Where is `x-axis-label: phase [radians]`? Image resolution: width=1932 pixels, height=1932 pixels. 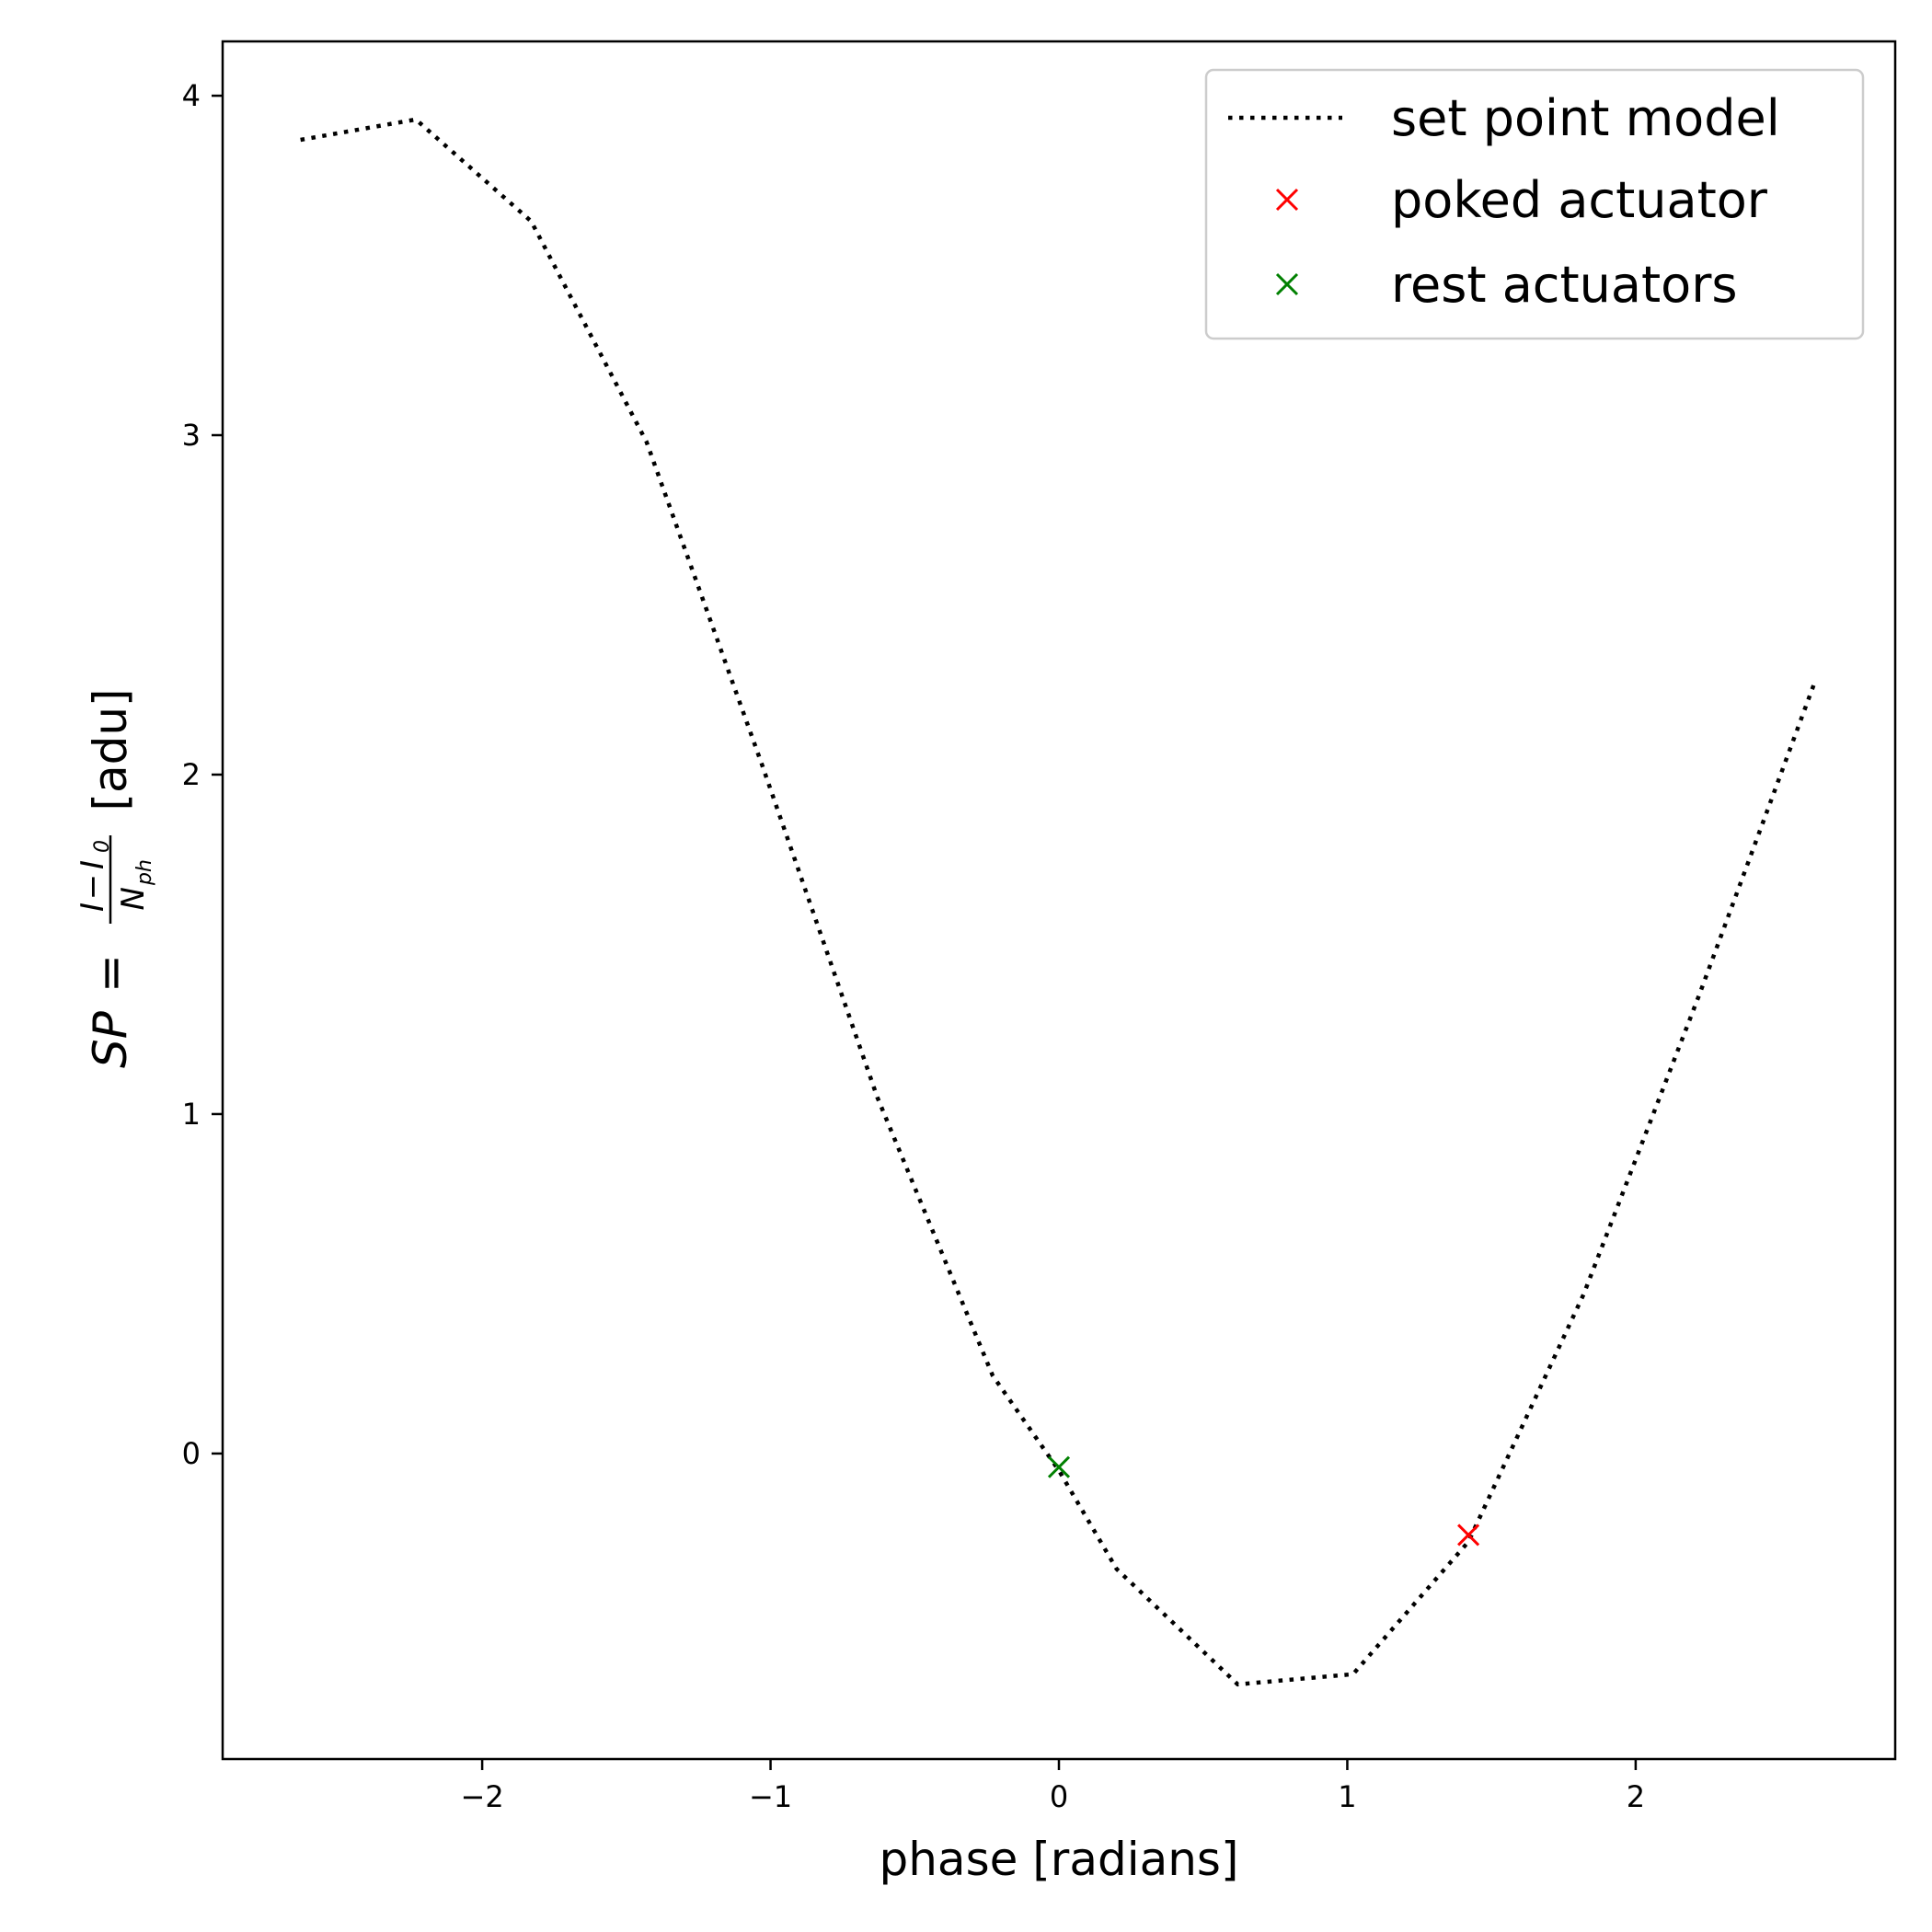 x-axis-label: phase [radians] is located at coordinates (1059, 1859).